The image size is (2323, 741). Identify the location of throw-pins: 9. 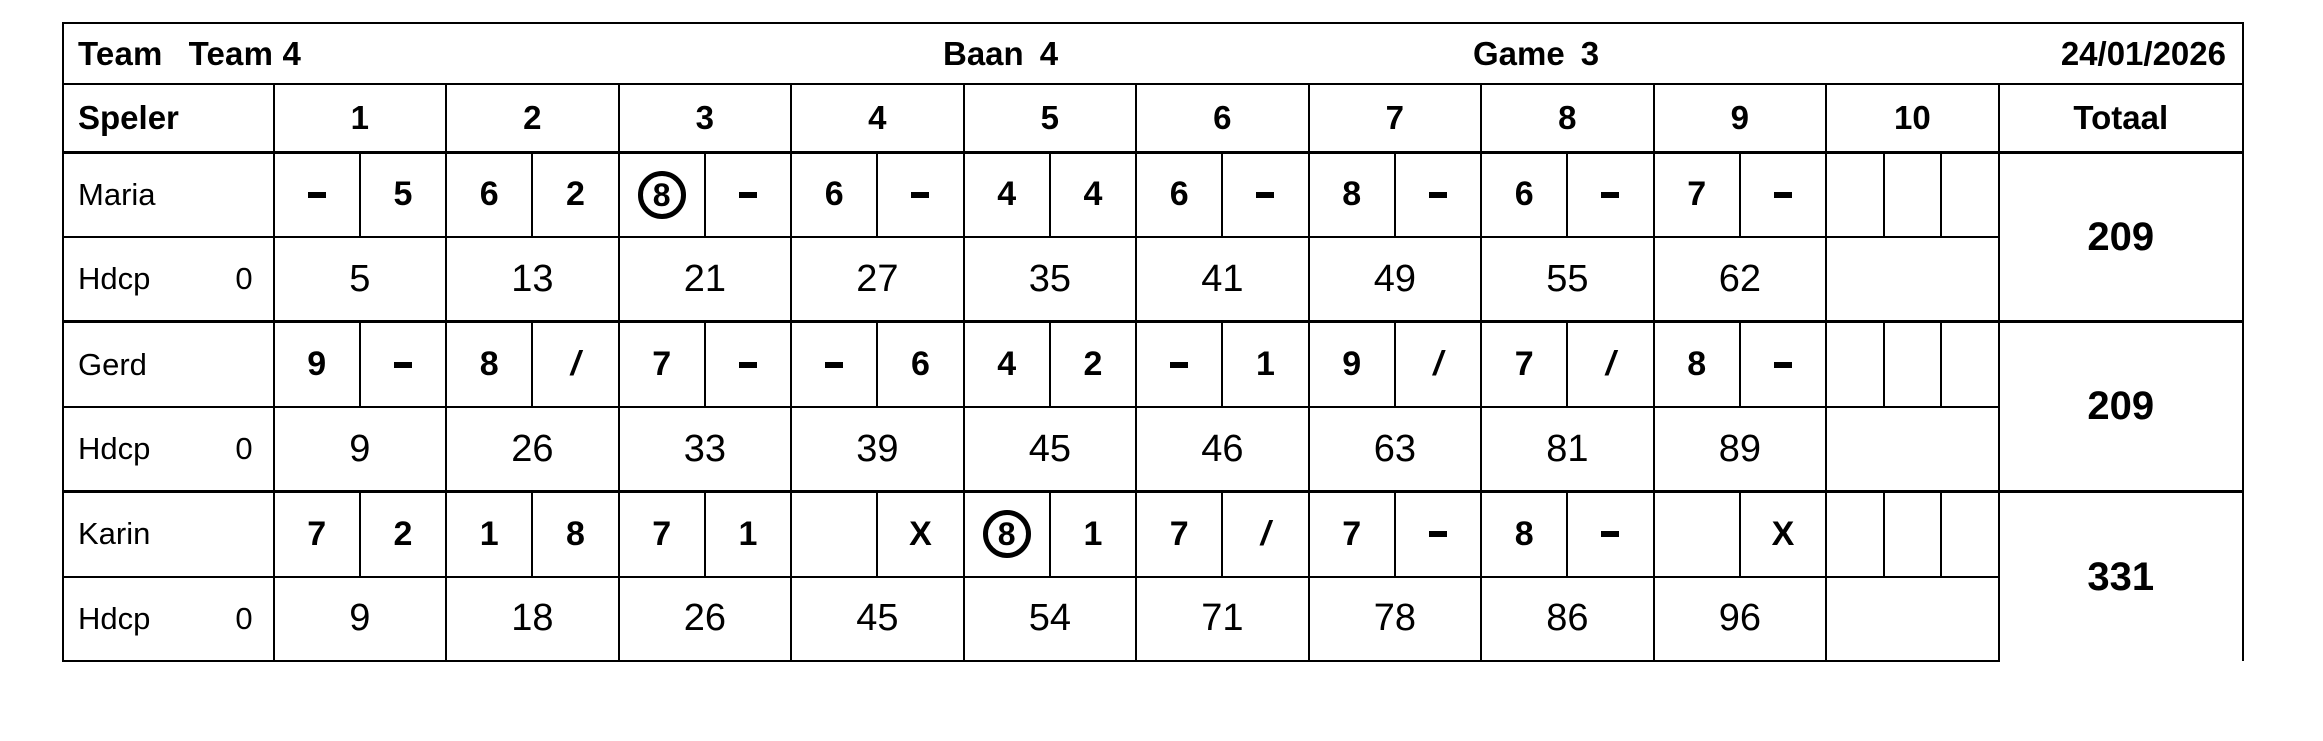
(317, 364).